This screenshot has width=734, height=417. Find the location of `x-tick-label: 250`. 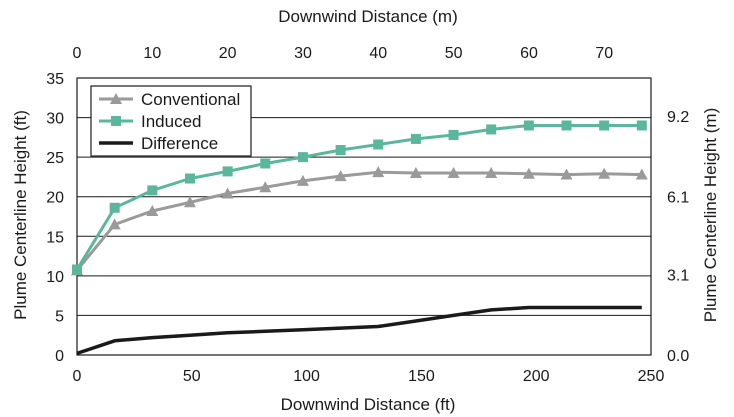

x-tick-label: 250 is located at coordinates (651, 376).